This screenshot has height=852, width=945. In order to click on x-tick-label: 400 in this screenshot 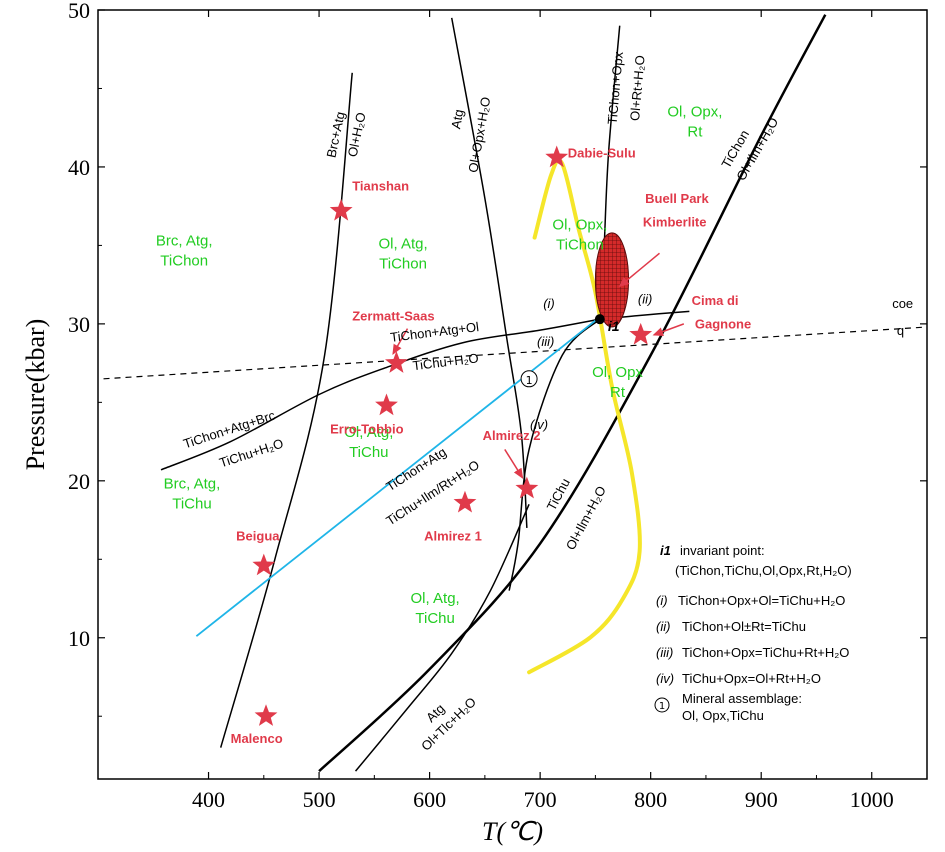, I will do `click(208, 799)`.